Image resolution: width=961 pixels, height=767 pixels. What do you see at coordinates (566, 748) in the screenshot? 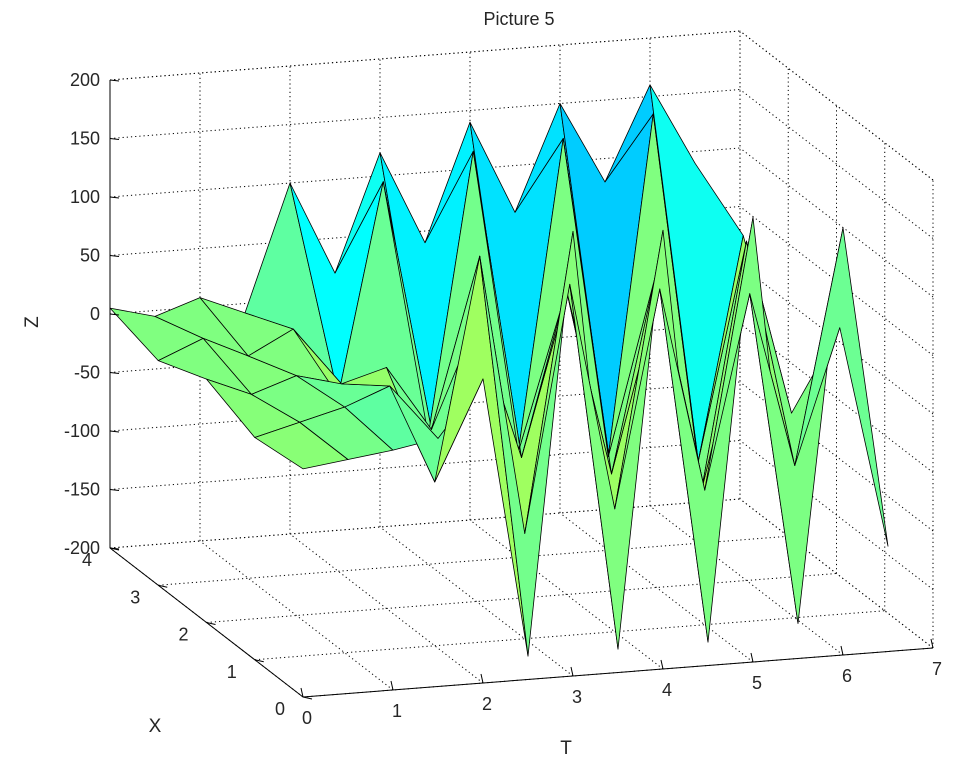
I see `t-axis-label: T` at bounding box center [566, 748].